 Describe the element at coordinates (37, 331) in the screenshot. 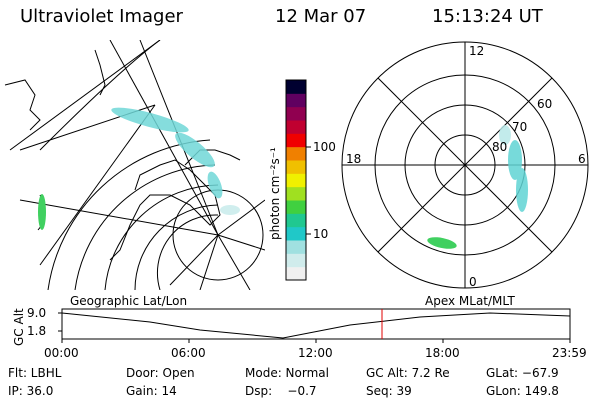

I see `alt-ytick-1.8: 1.8` at that location.